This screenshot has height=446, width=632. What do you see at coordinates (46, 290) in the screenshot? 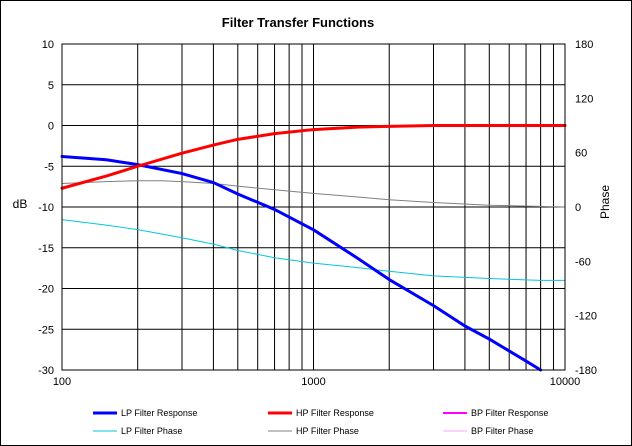
I see `y-tick-label: -20` at bounding box center [46, 290].